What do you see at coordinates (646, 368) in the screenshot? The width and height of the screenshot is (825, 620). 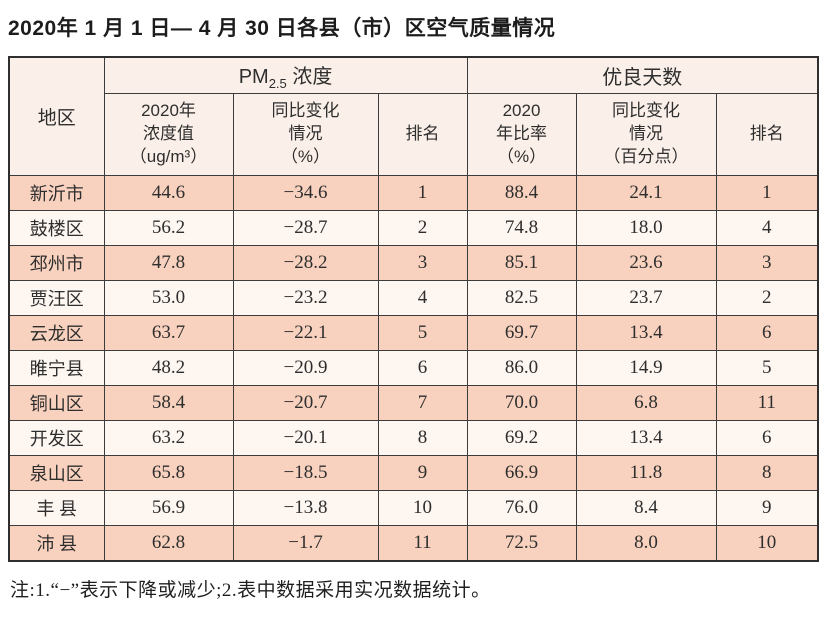 I see `good-change-cell: 14.9` at bounding box center [646, 368].